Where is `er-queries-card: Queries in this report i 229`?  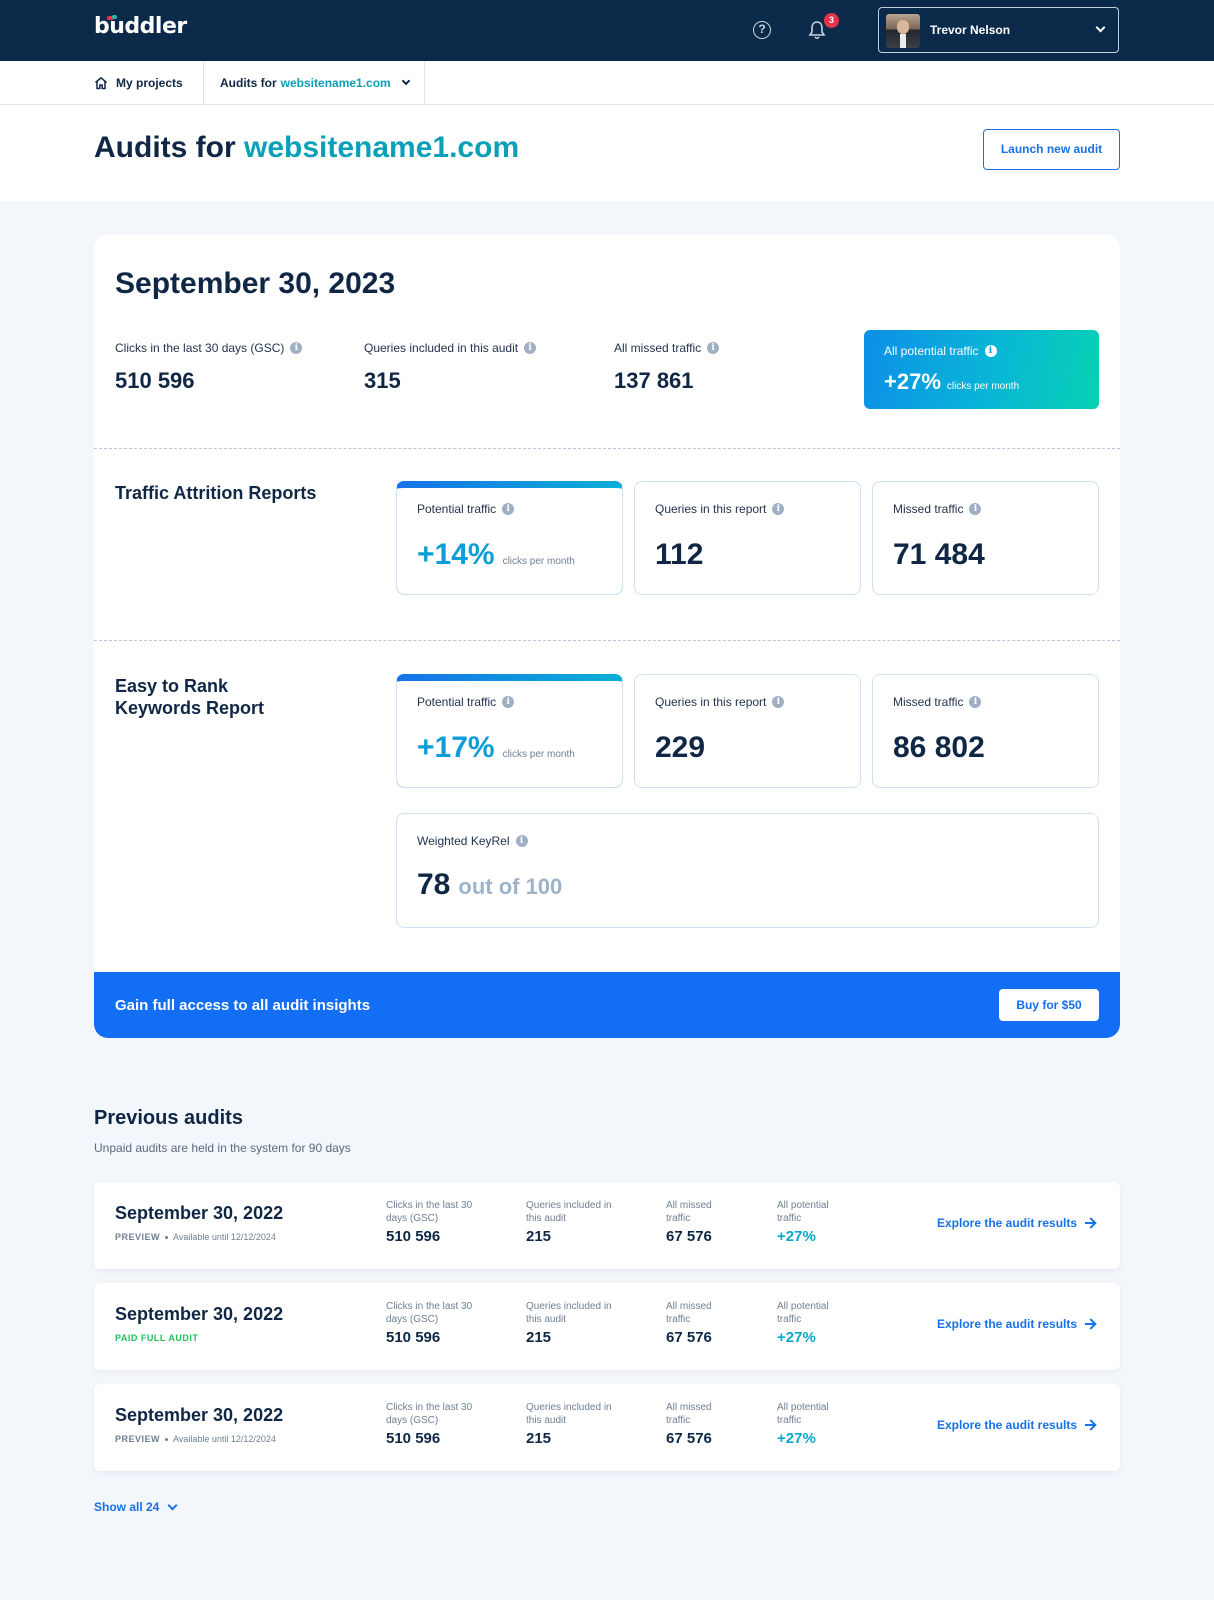
er-queries-card: Queries in this report i 229 is located at coordinates (747, 731).